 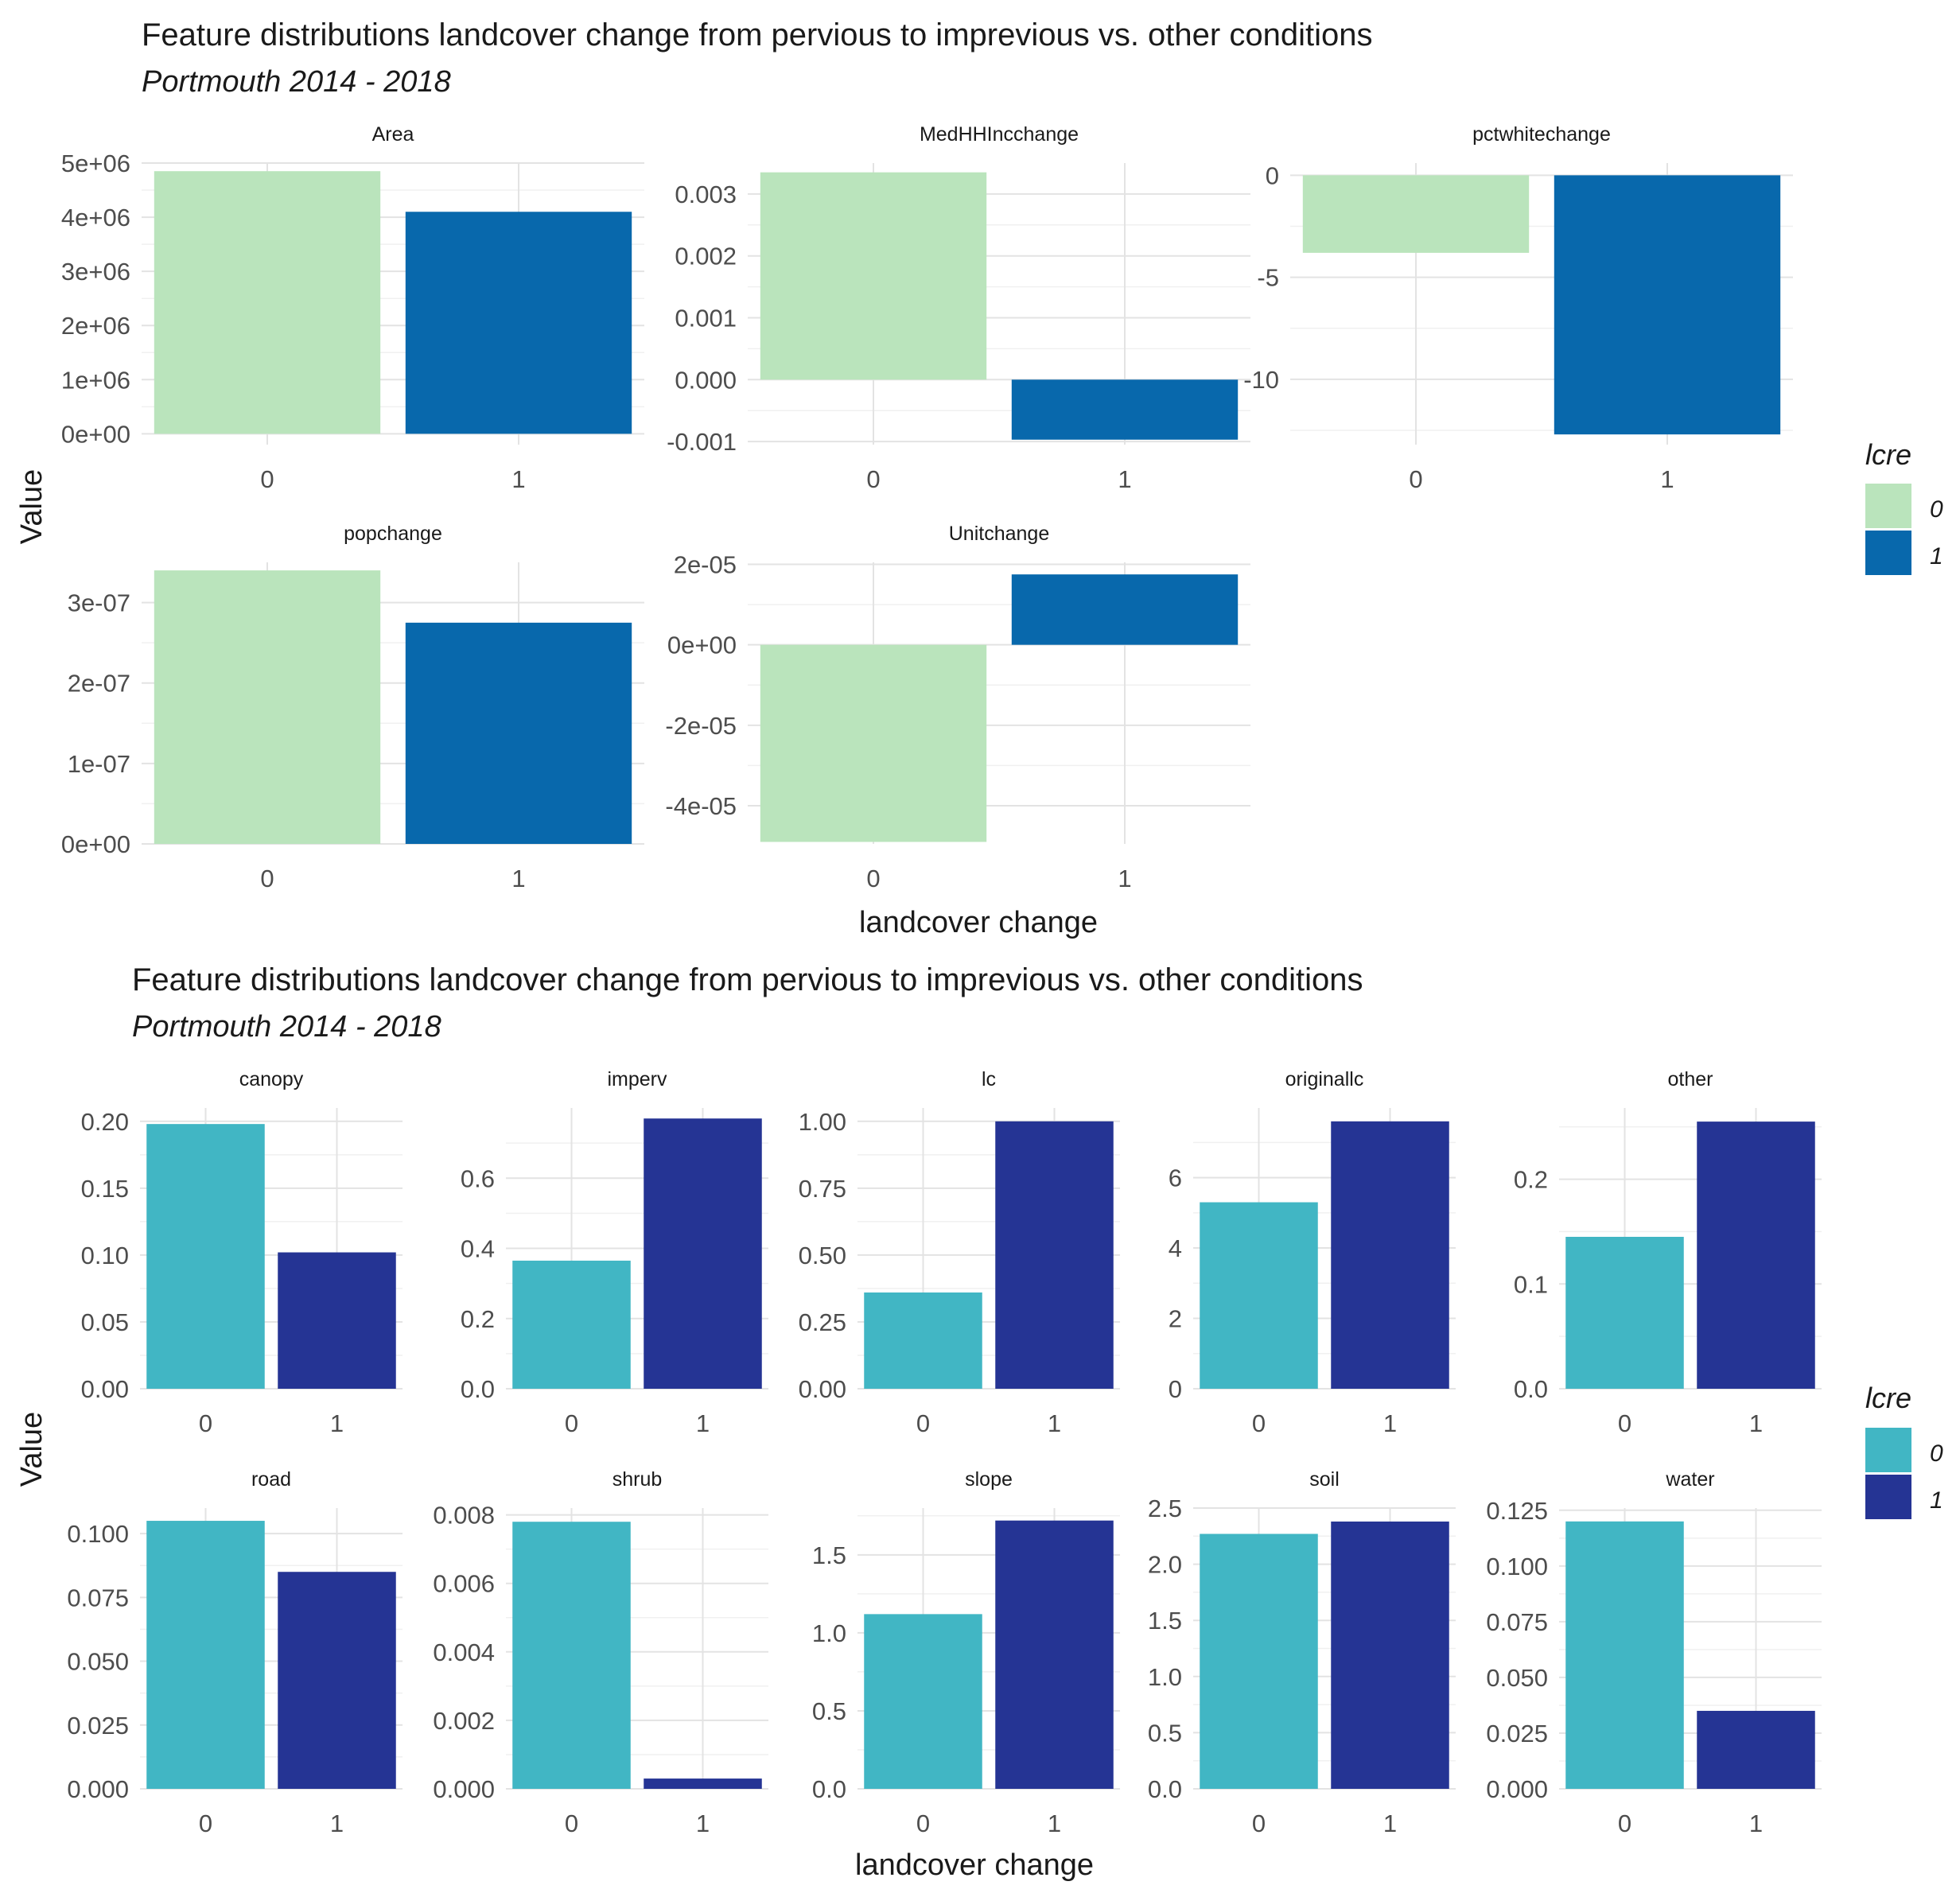 I want to click on panel-slope: slope 0.0 0.5 1.0 1.5 0 1, so click(x=966, y=1652).